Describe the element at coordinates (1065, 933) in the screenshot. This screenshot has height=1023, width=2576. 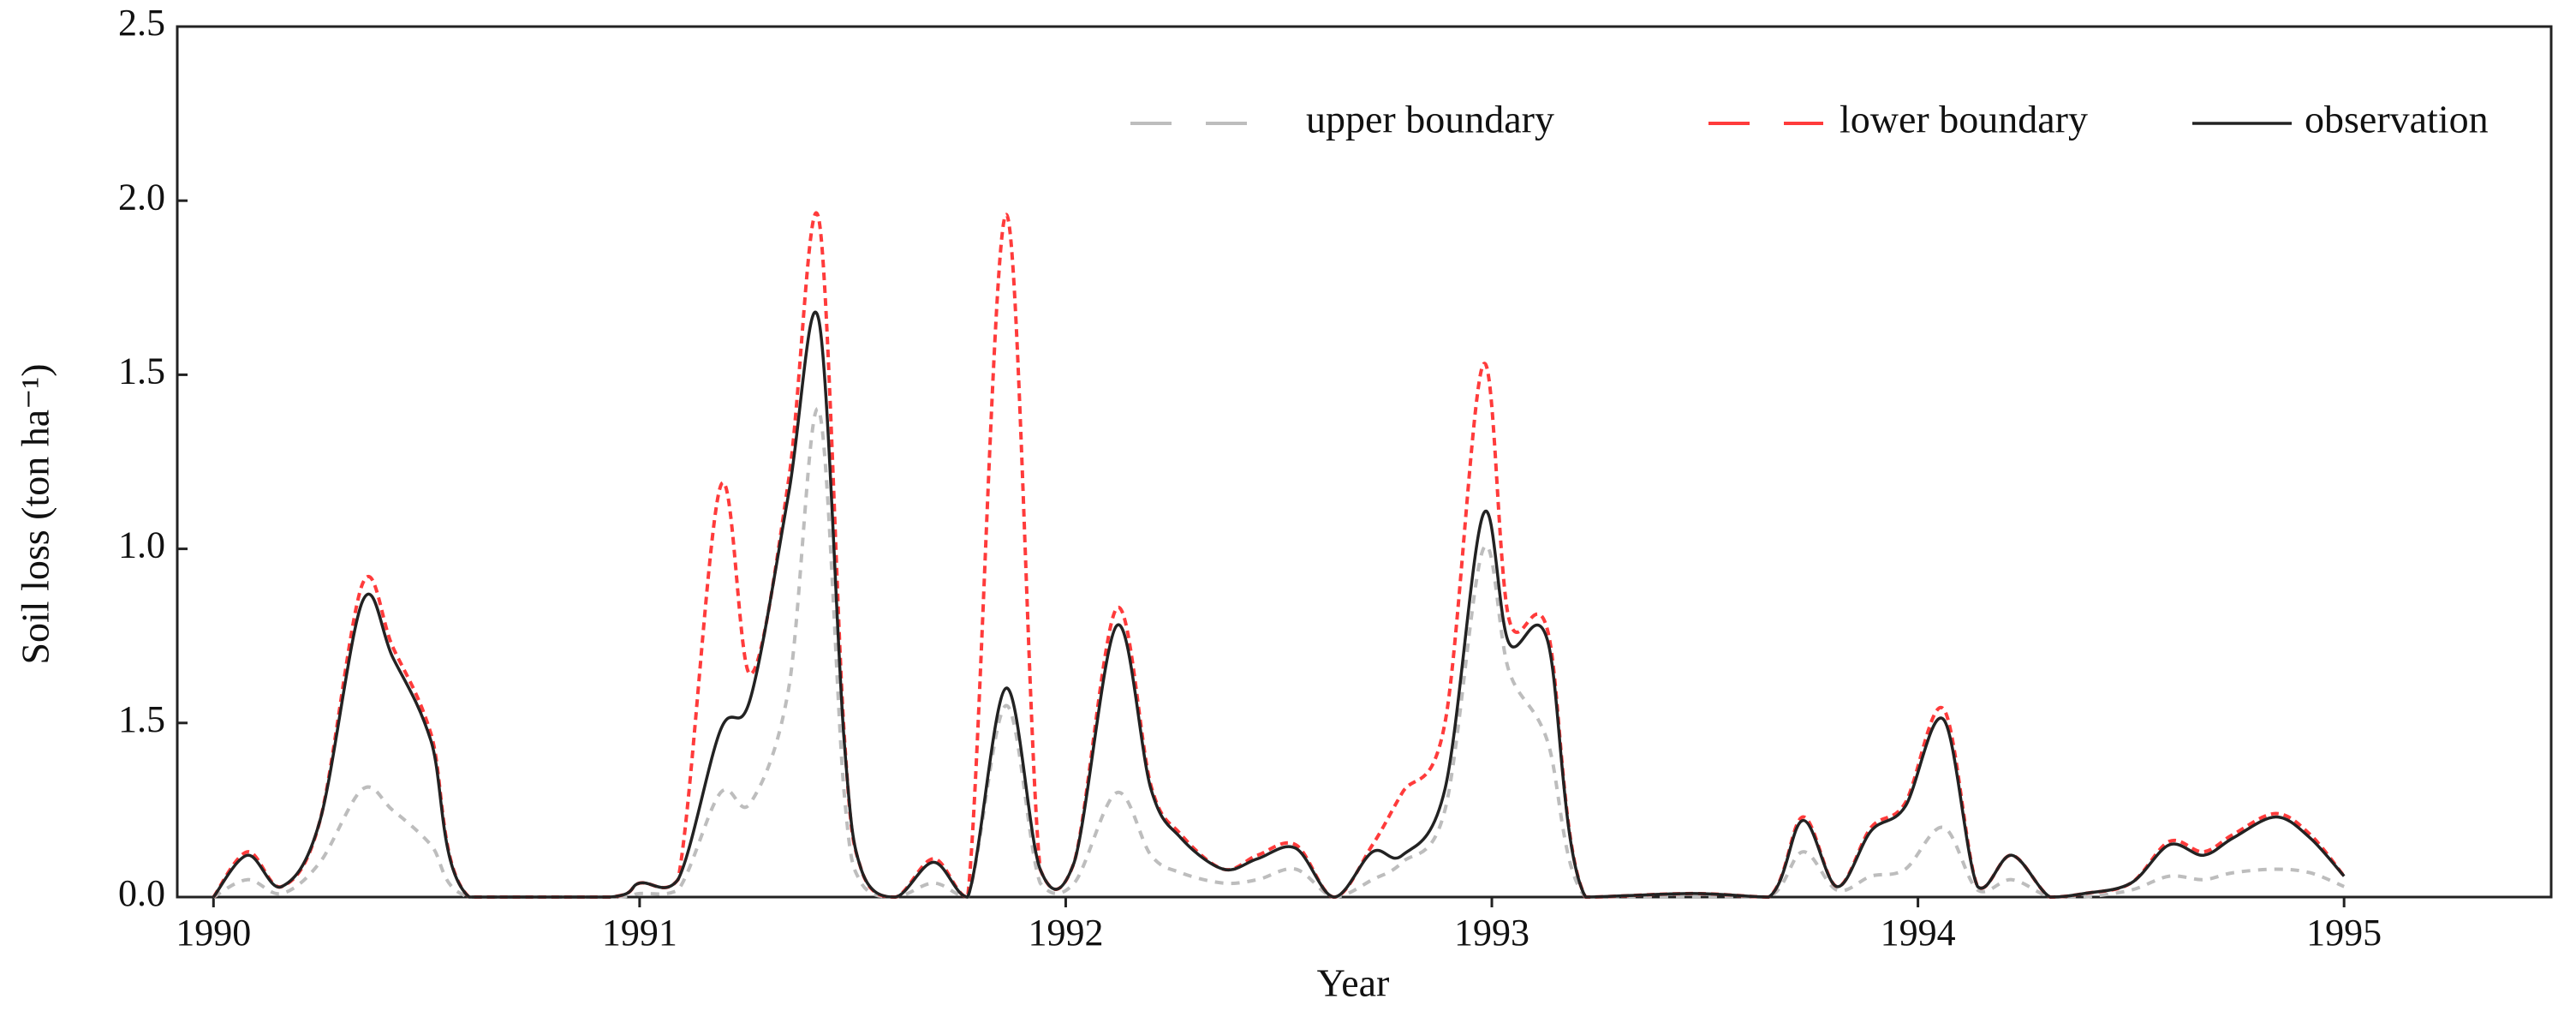
I see `x-tick-label: 1992` at that location.